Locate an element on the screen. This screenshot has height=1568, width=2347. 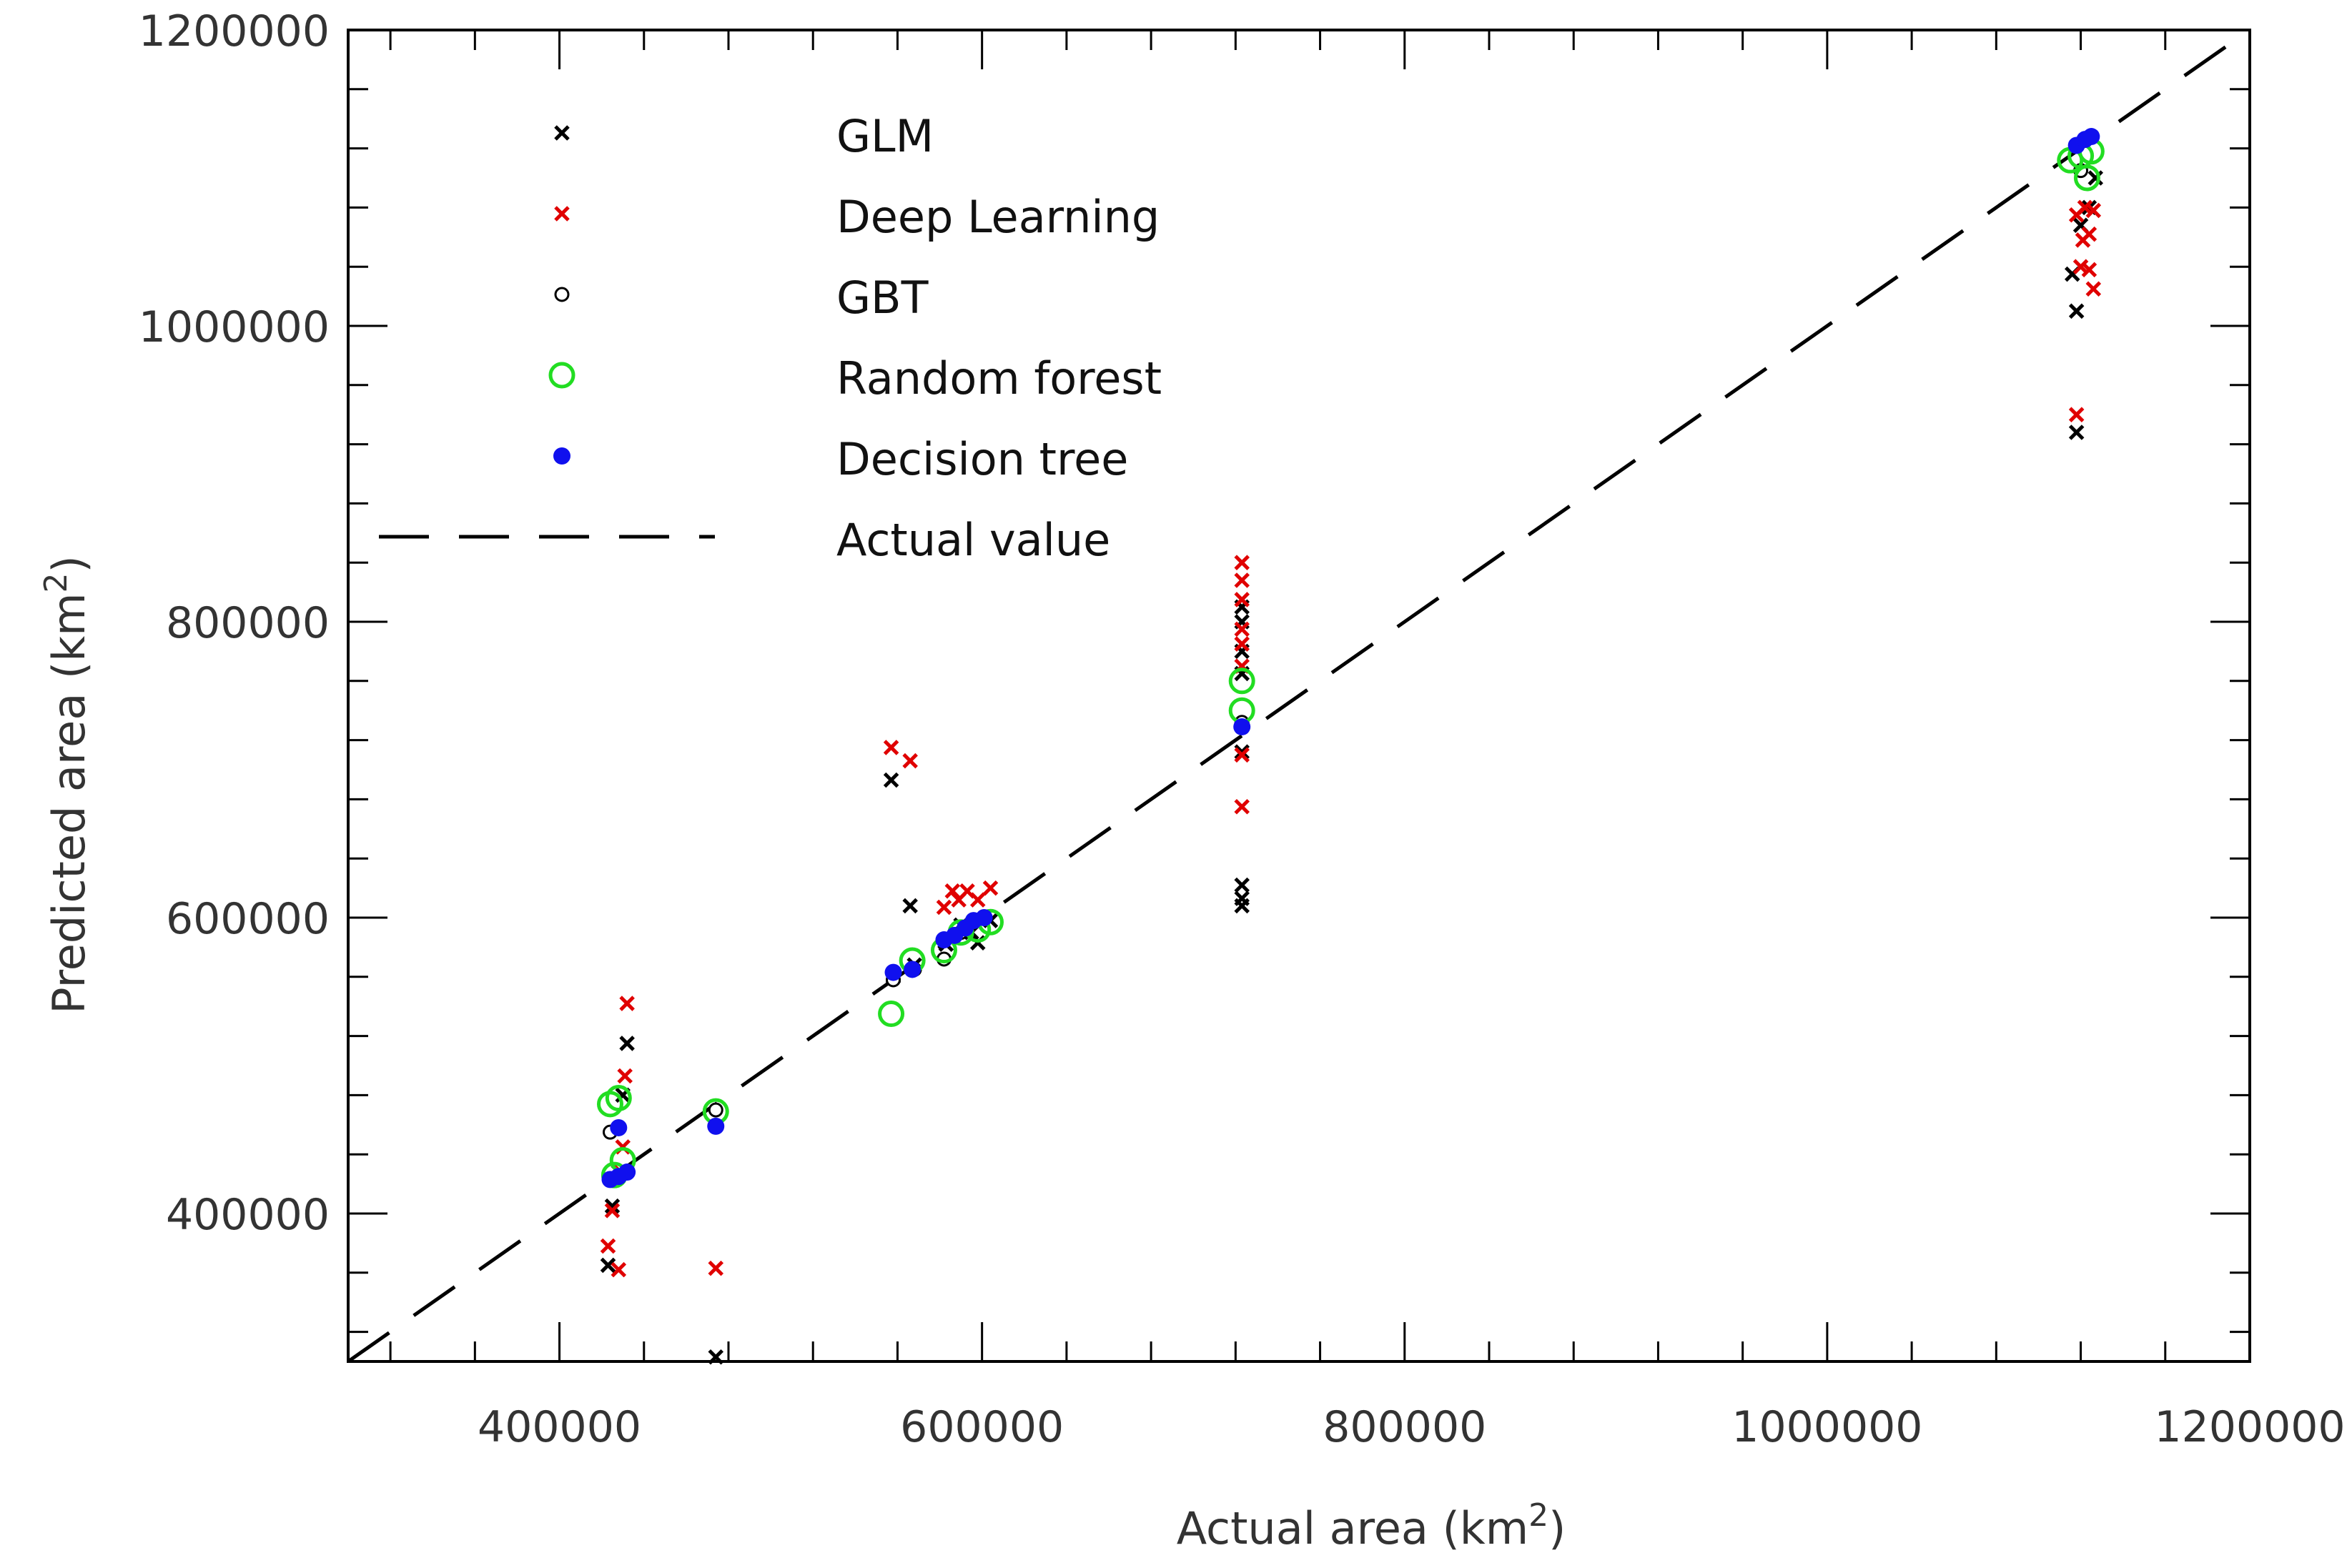
legend-marker-decision-tree is located at coordinates (561, 456).